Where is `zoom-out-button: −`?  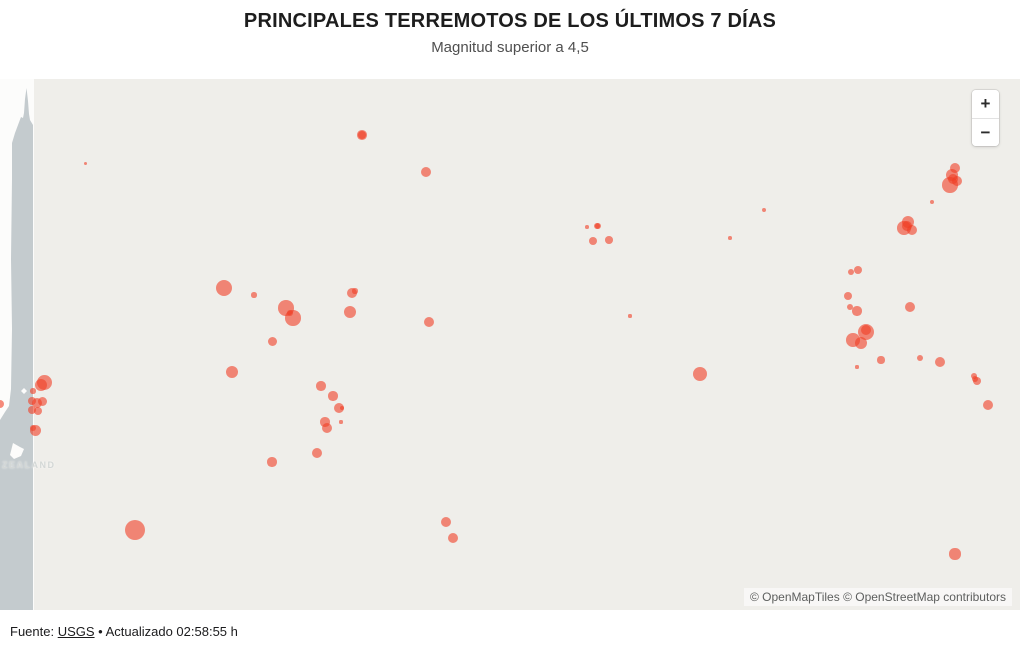 zoom-out-button: − is located at coordinates (985, 132).